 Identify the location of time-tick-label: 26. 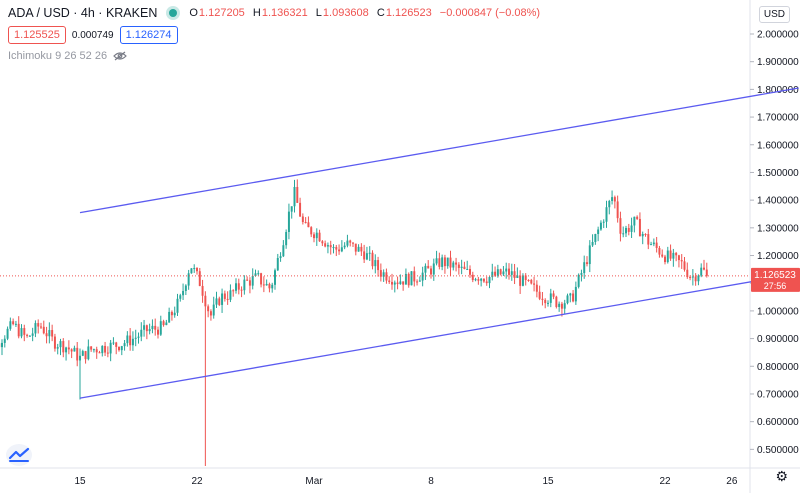
(732, 481).